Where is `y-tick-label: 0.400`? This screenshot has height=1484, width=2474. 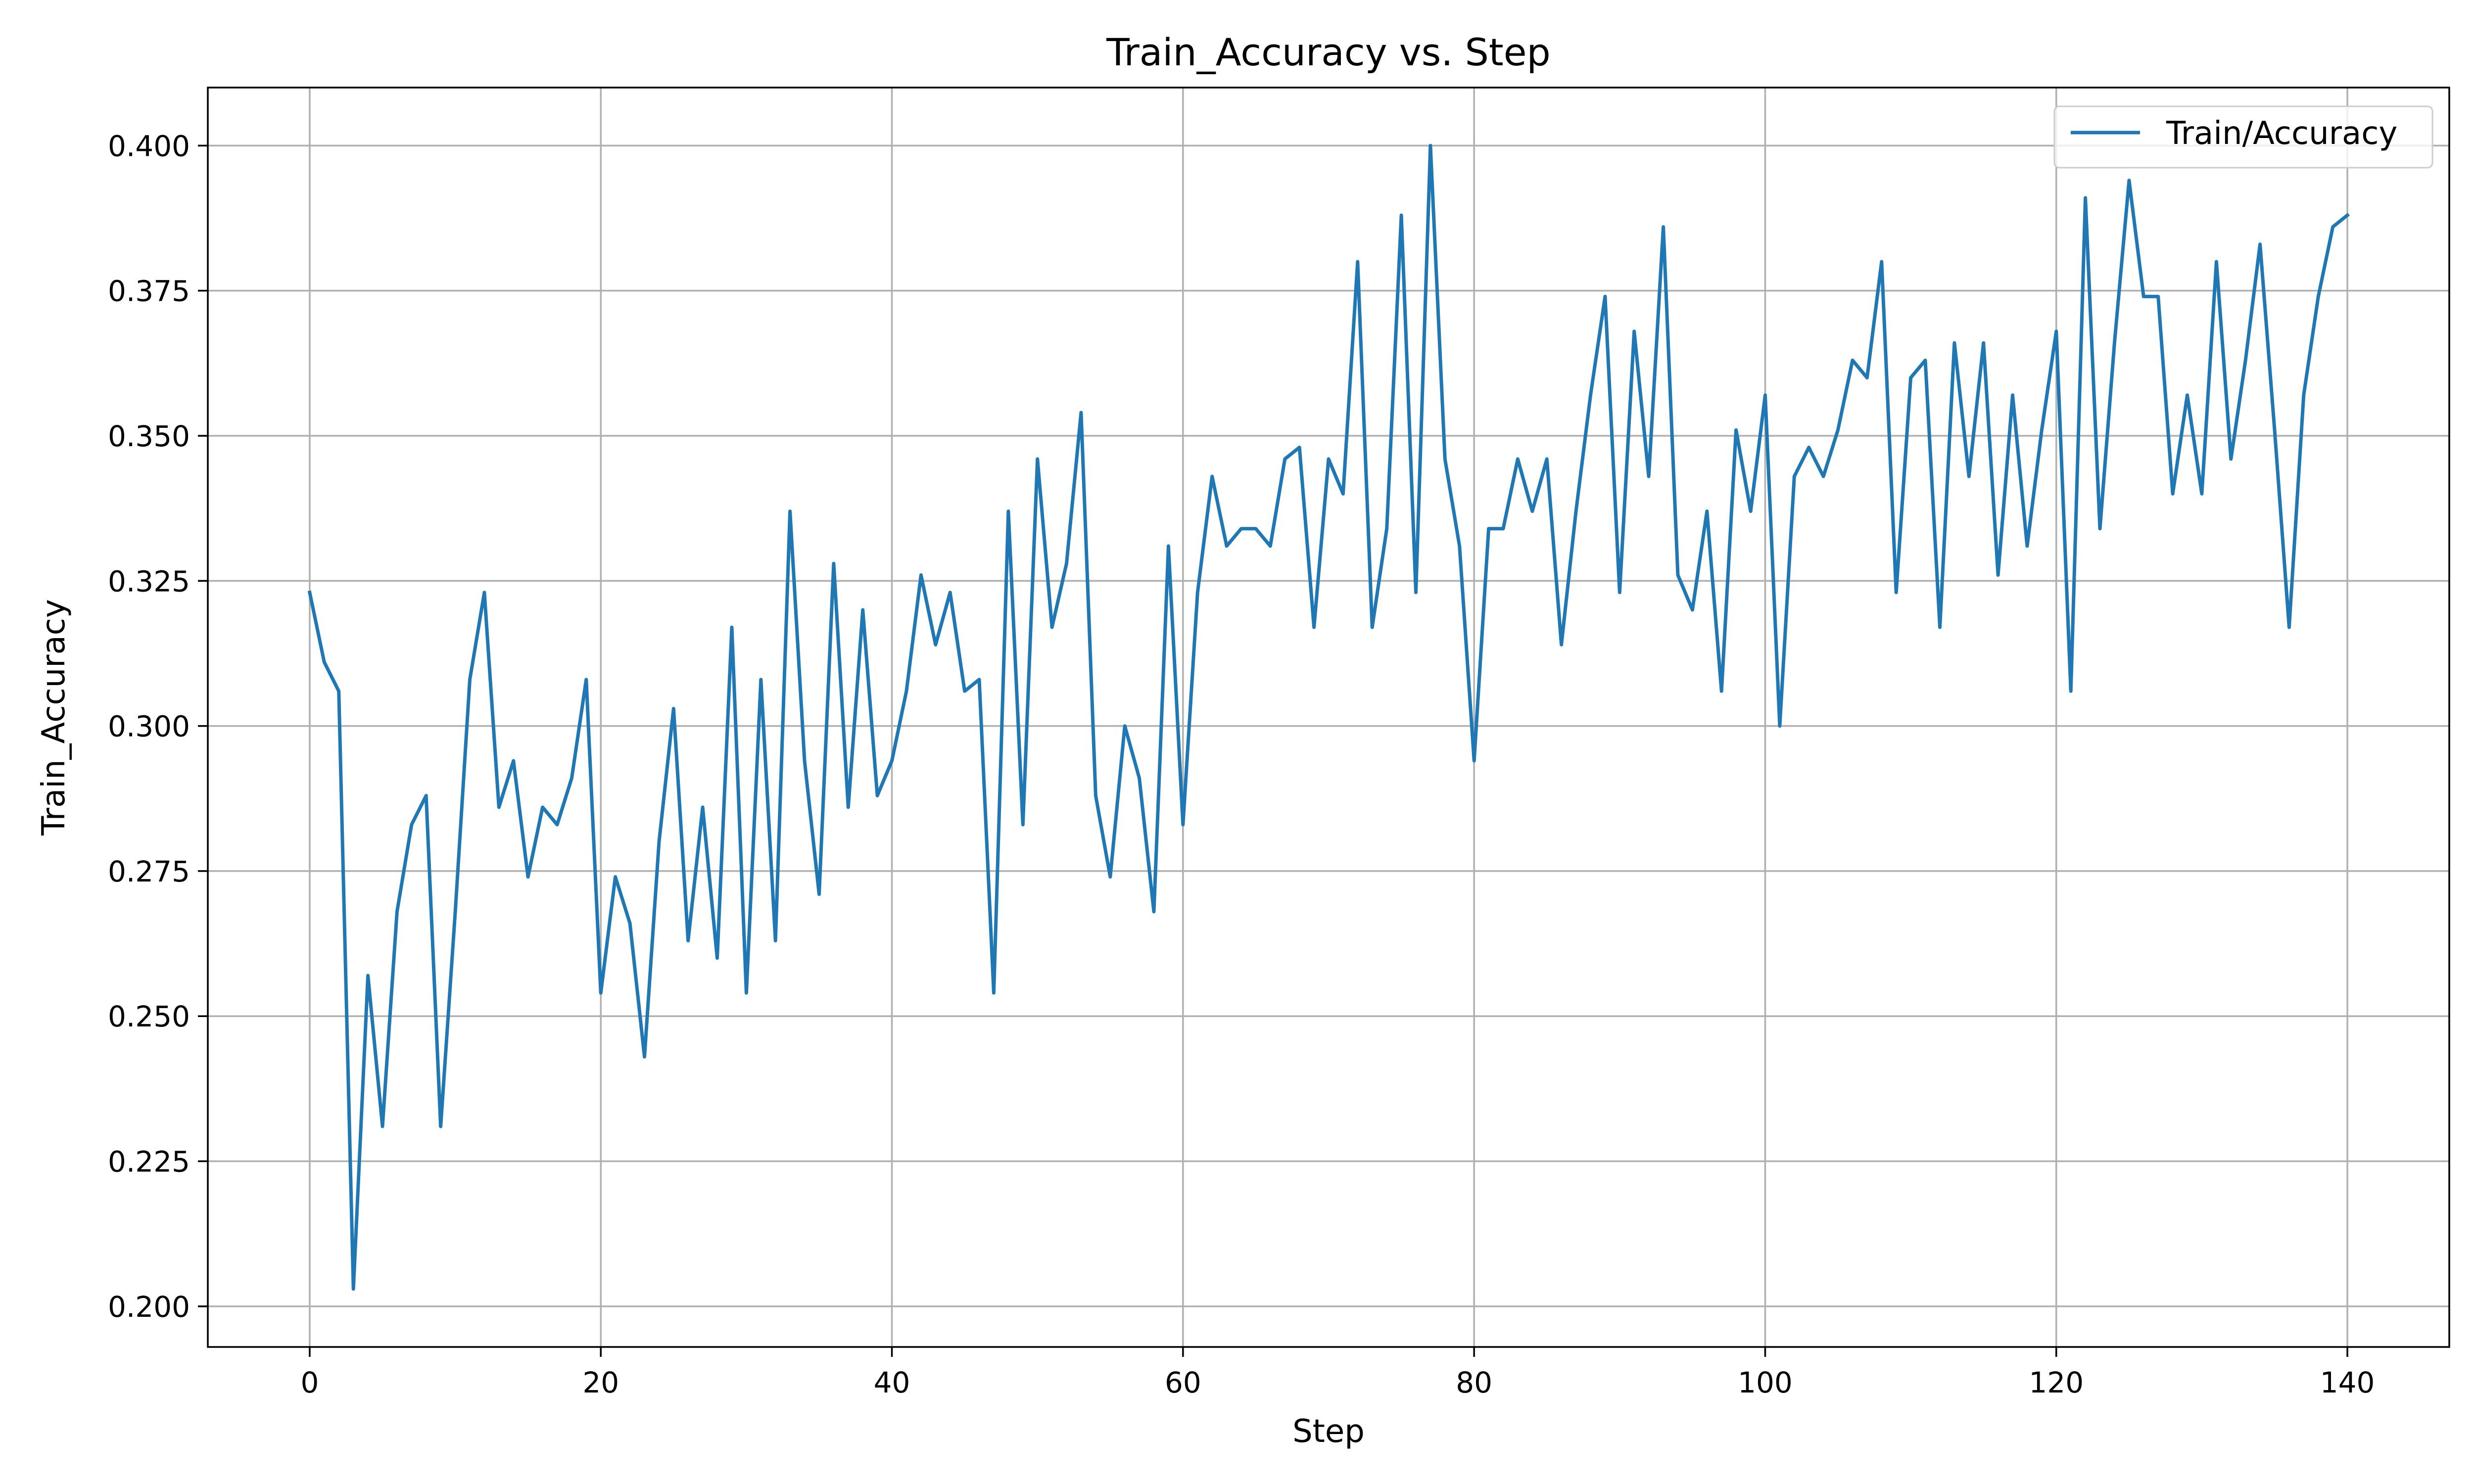 y-tick-label: 0.400 is located at coordinates (149, 146).